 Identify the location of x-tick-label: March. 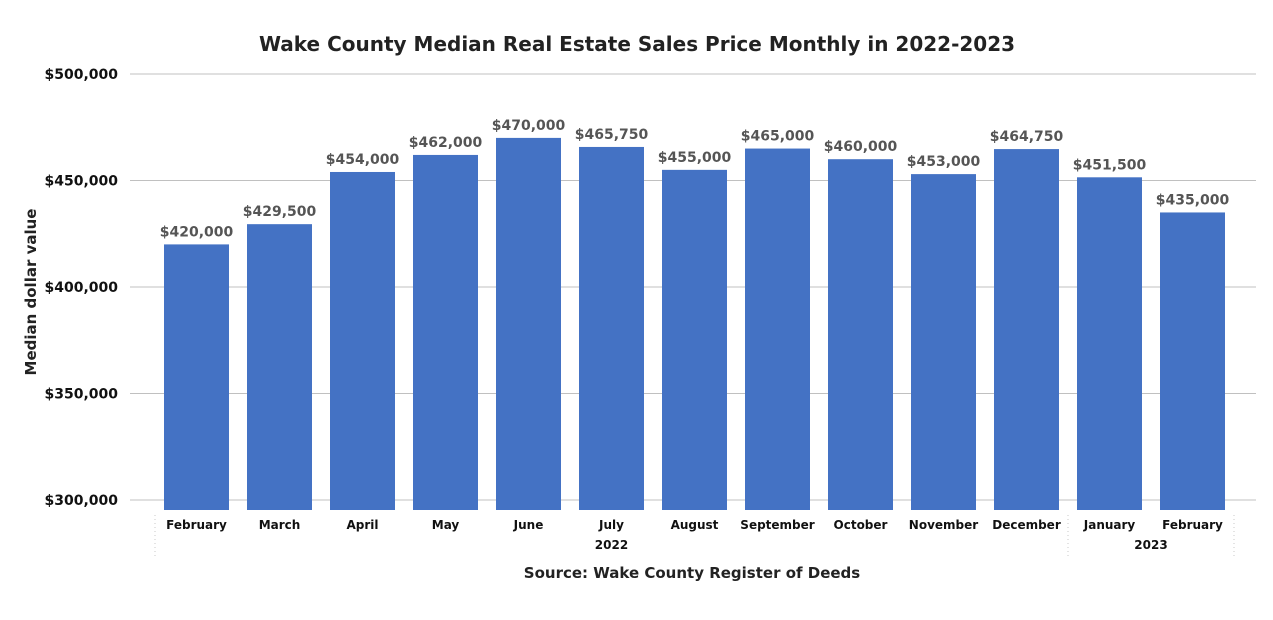
(280, 525).